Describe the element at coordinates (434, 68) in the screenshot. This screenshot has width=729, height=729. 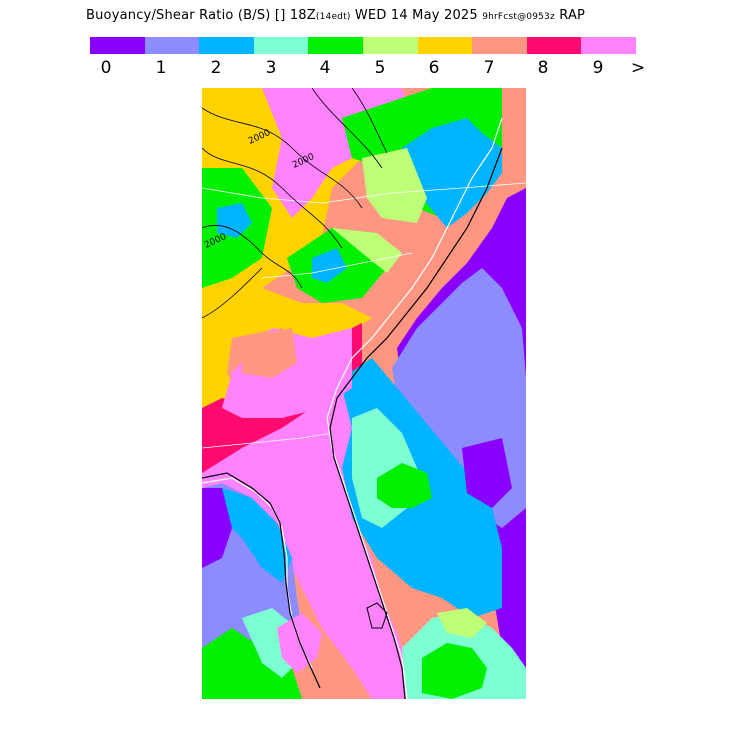
I see `legend-label-6: 6` at that location.